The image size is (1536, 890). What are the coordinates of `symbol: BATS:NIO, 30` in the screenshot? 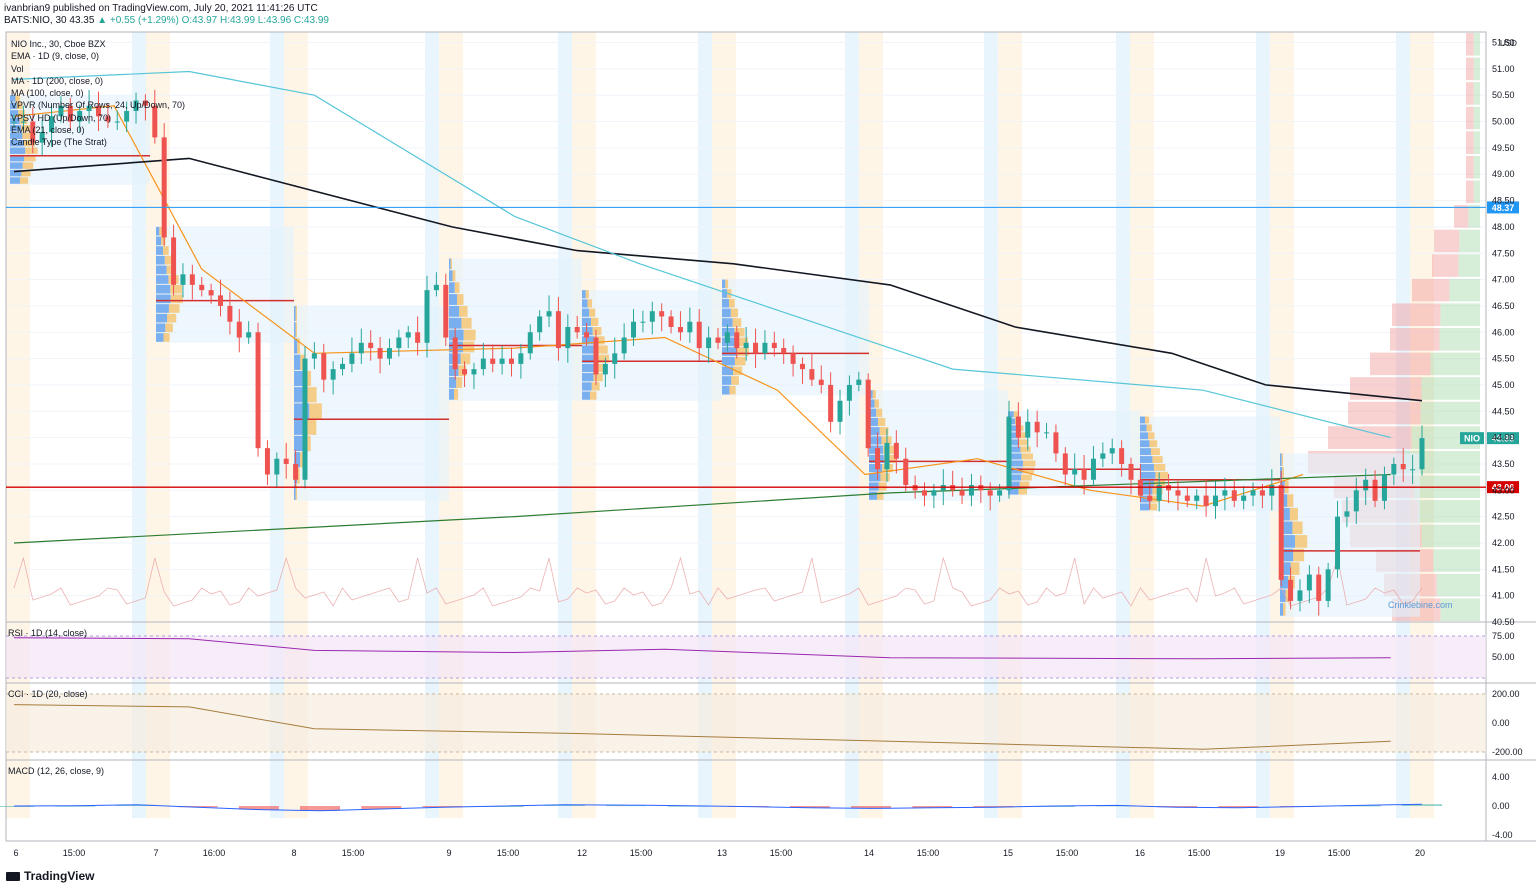 It's located at (35, 20).